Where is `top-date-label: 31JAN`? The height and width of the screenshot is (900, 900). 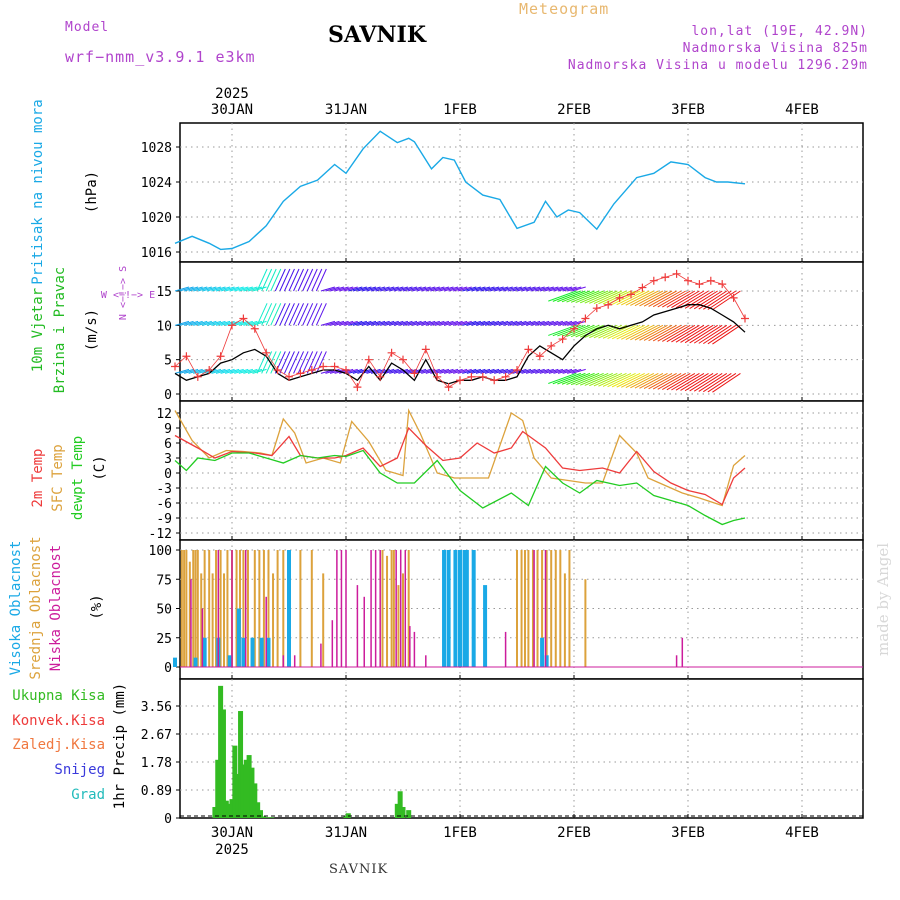
top-date-label: 31JAN is located at coordinates (346, 110).